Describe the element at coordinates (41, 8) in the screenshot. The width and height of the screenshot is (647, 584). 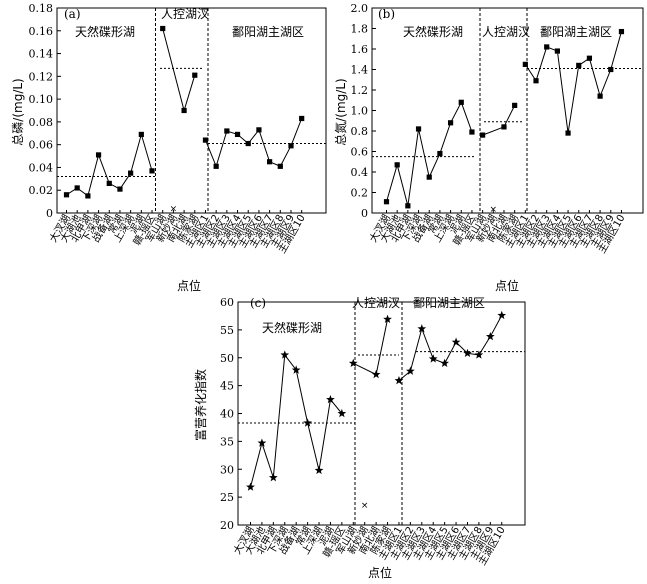
I see `panel-a-ytick-label: 0.18` at that location.